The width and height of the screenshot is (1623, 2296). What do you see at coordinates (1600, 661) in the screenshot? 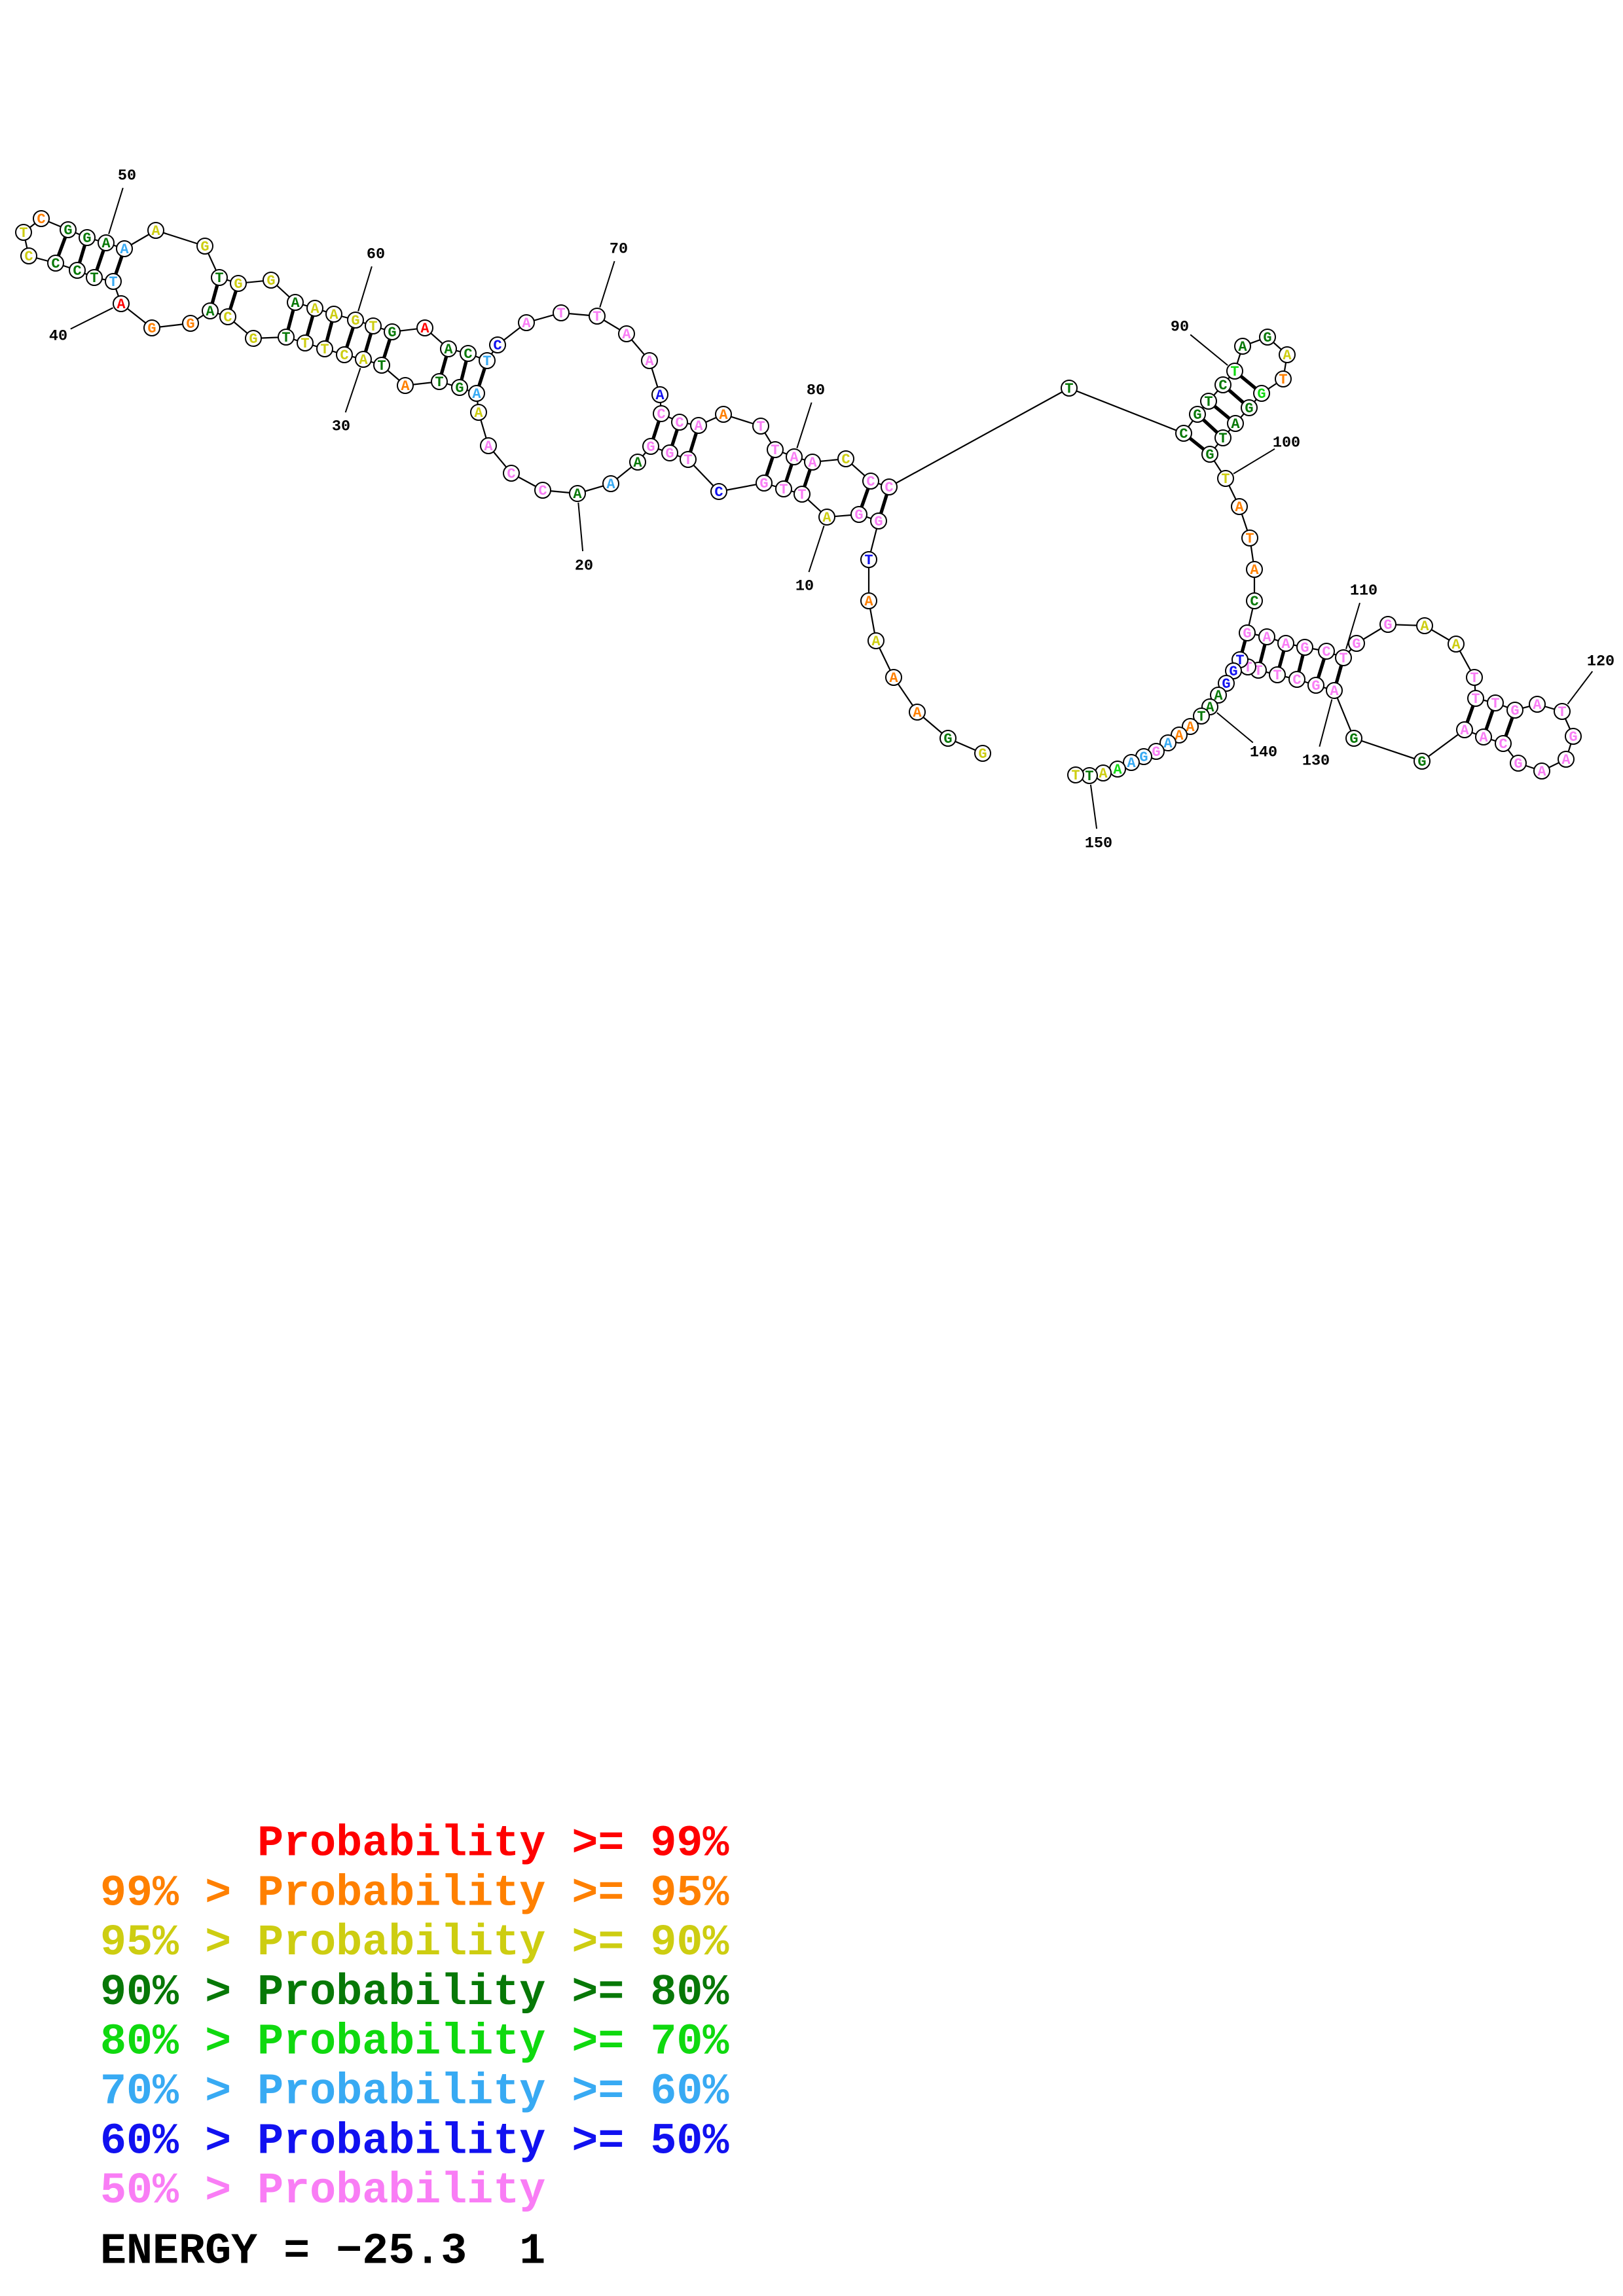
I see `svg-text: 120` at bounding box center [1600, 661].